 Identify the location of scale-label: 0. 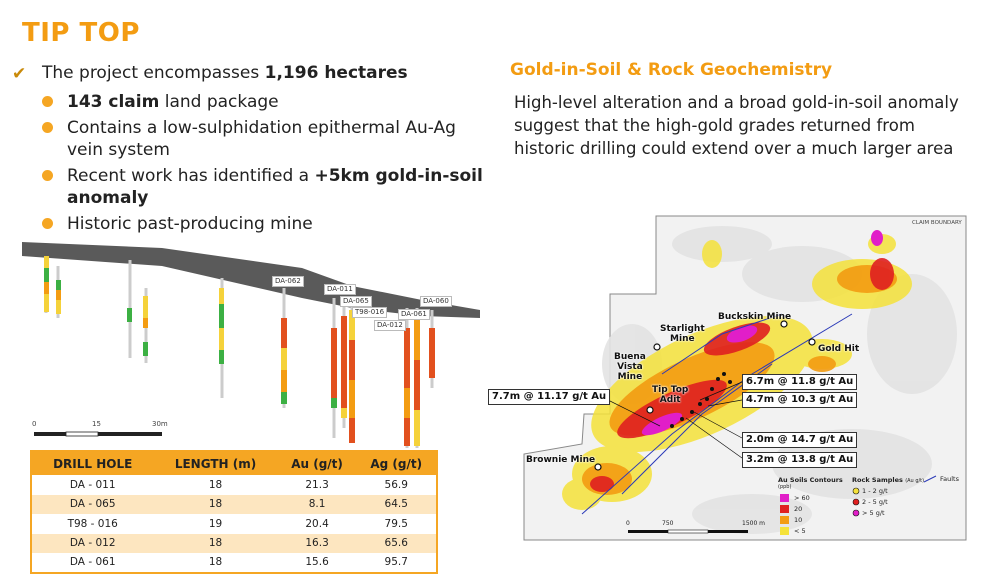
(34, 424).